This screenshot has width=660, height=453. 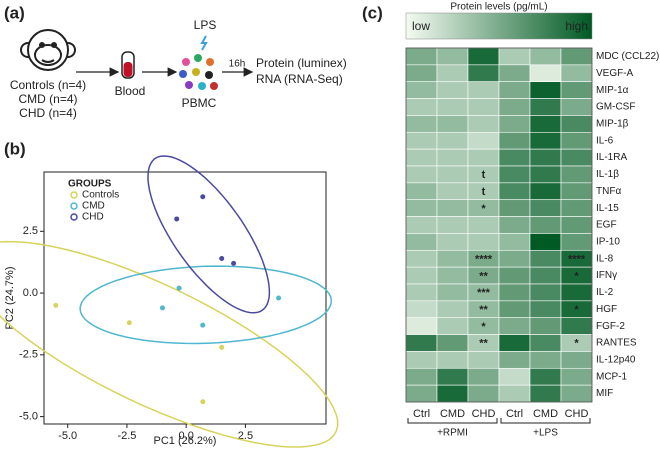 What do you see at coordinates (28, 416) in the screenshot?
I see `y-tick-label: -5.0` at bounding box center [28, 416].